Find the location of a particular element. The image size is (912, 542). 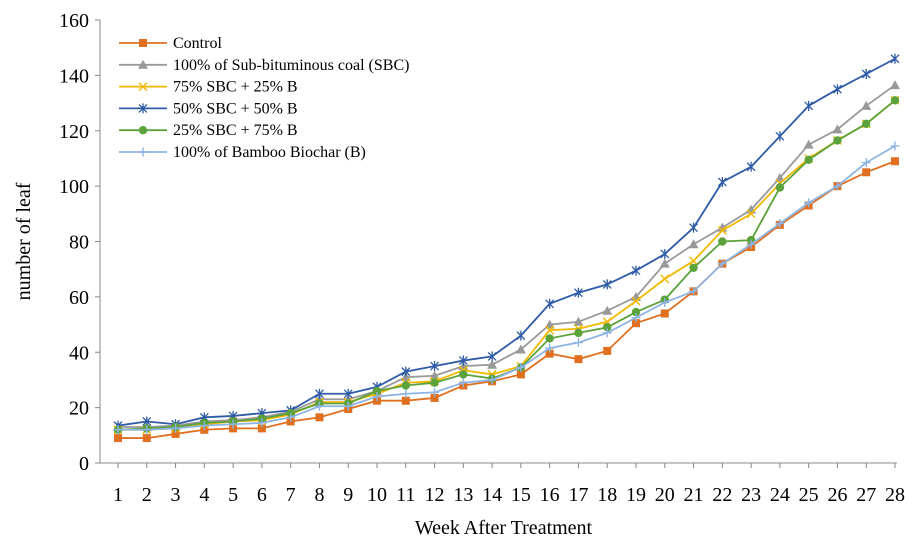

legend-label: 100% of Sub-bituminous coal (SBC) is located at coordinates (291, 65).